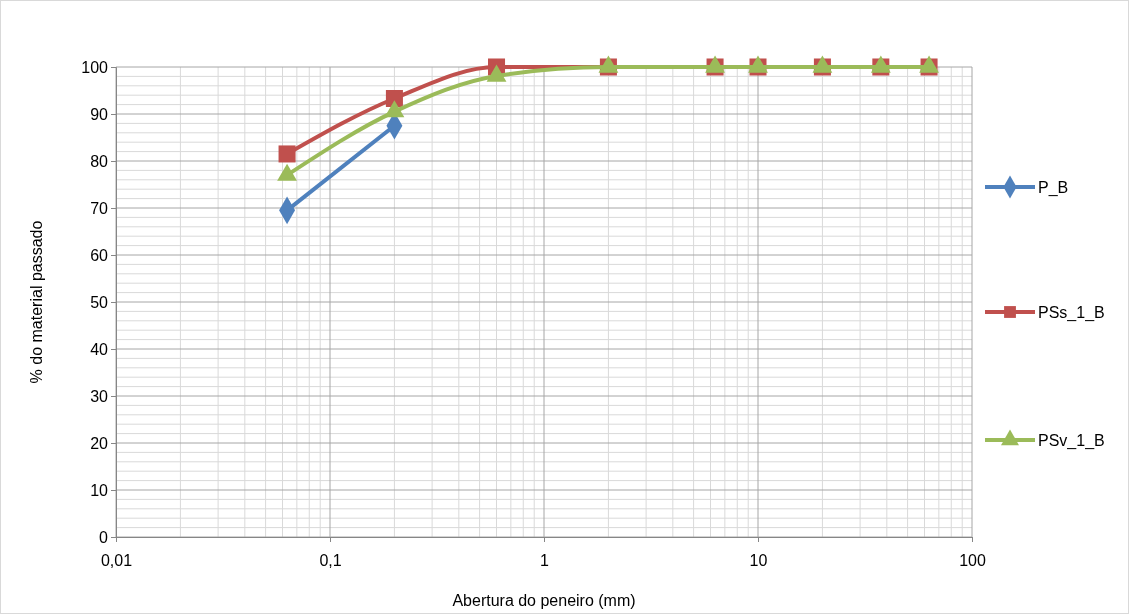  Describe the element at coordinates (99, 114) in the screenshot. I see `y-tick-label: 90` at that location.